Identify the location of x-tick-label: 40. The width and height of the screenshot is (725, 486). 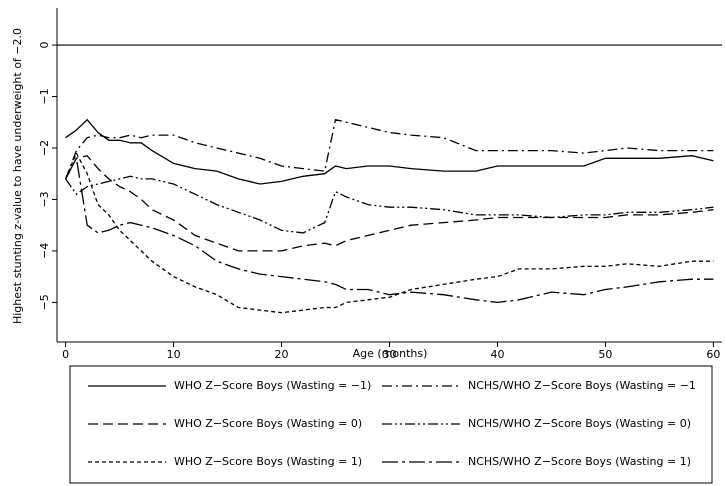
(497, 354).